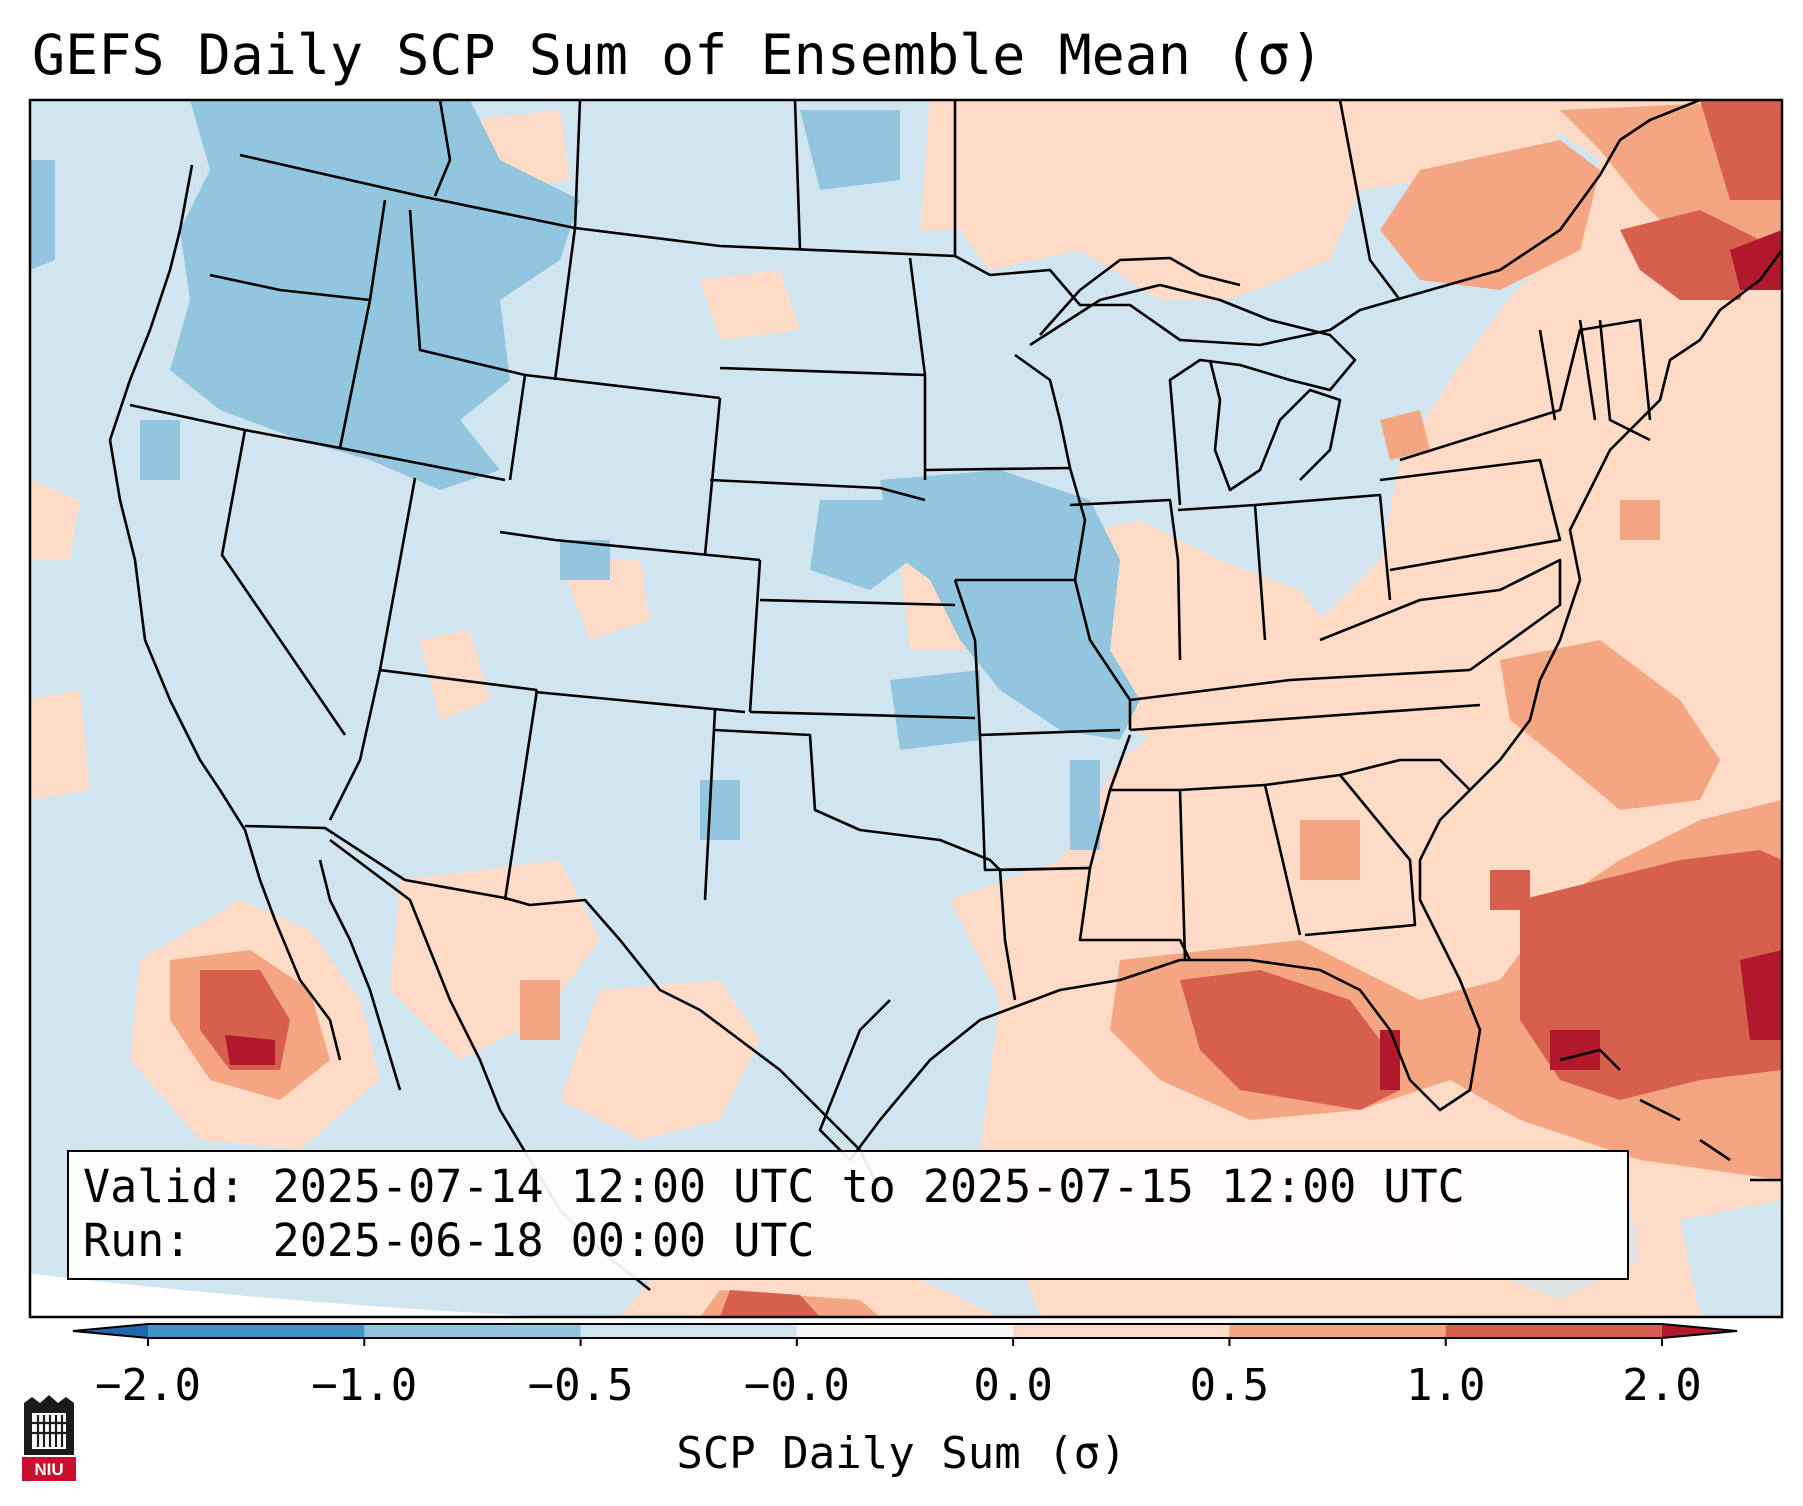  What do you see at coordinates (458, 680) in the screenshot?
I see `state-line-ut-az` at bounding box center [458, 680].